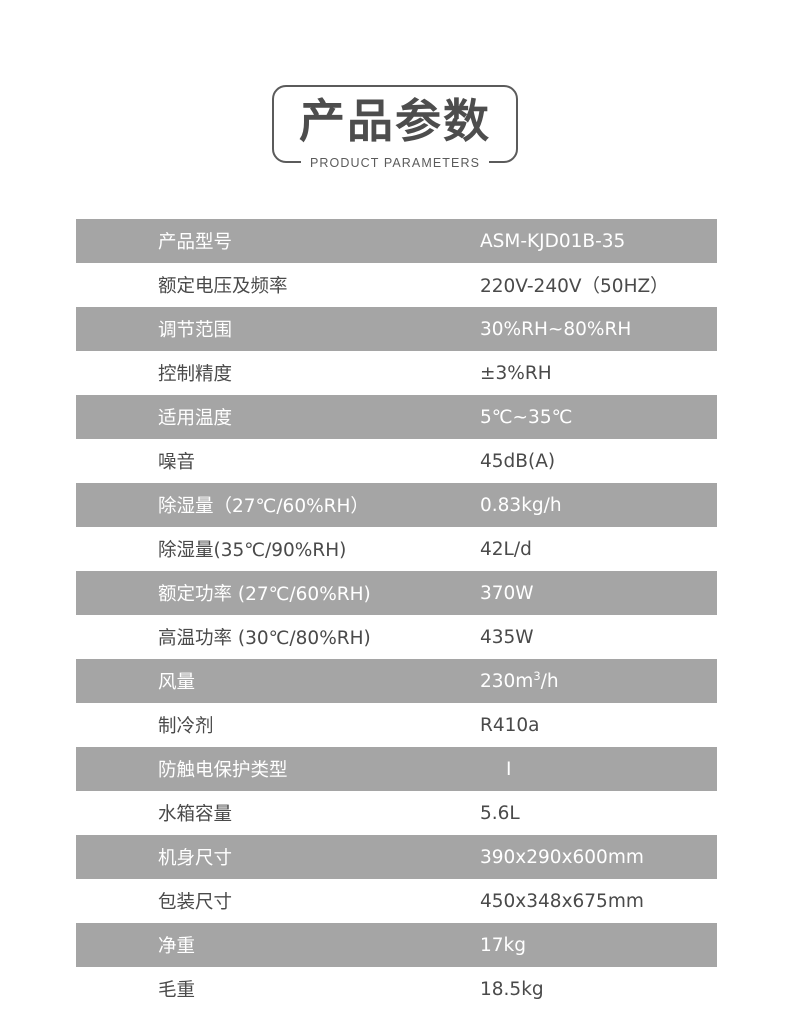 The width and height of the screenshot is (790, 1021). Describe the element at coordinates (396, 681) in the screenshot. I see `table-row: 风量 230m3/h` at that location.